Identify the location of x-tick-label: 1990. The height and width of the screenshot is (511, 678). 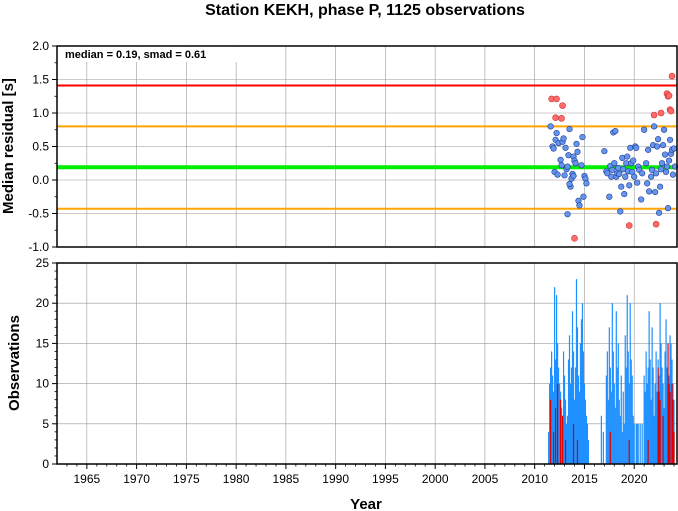
(335, 479).